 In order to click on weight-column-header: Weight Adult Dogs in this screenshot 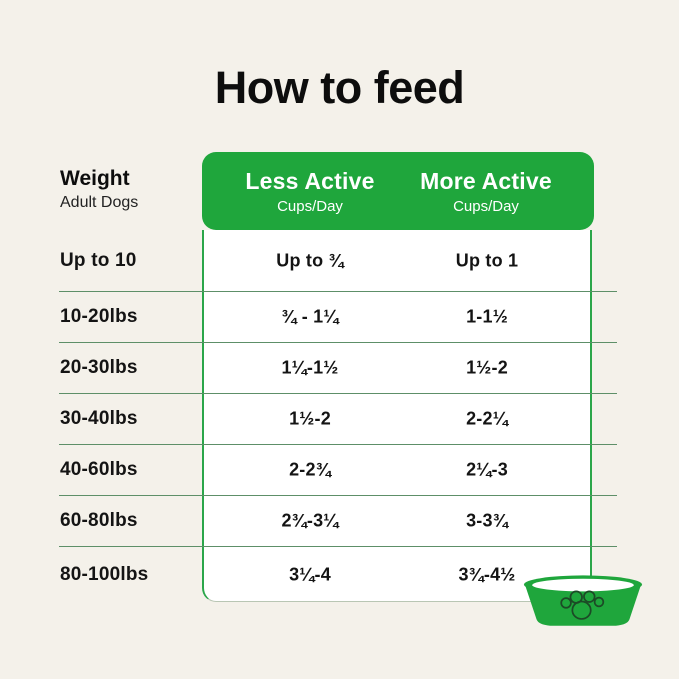, I will do `click(99, 189)`.